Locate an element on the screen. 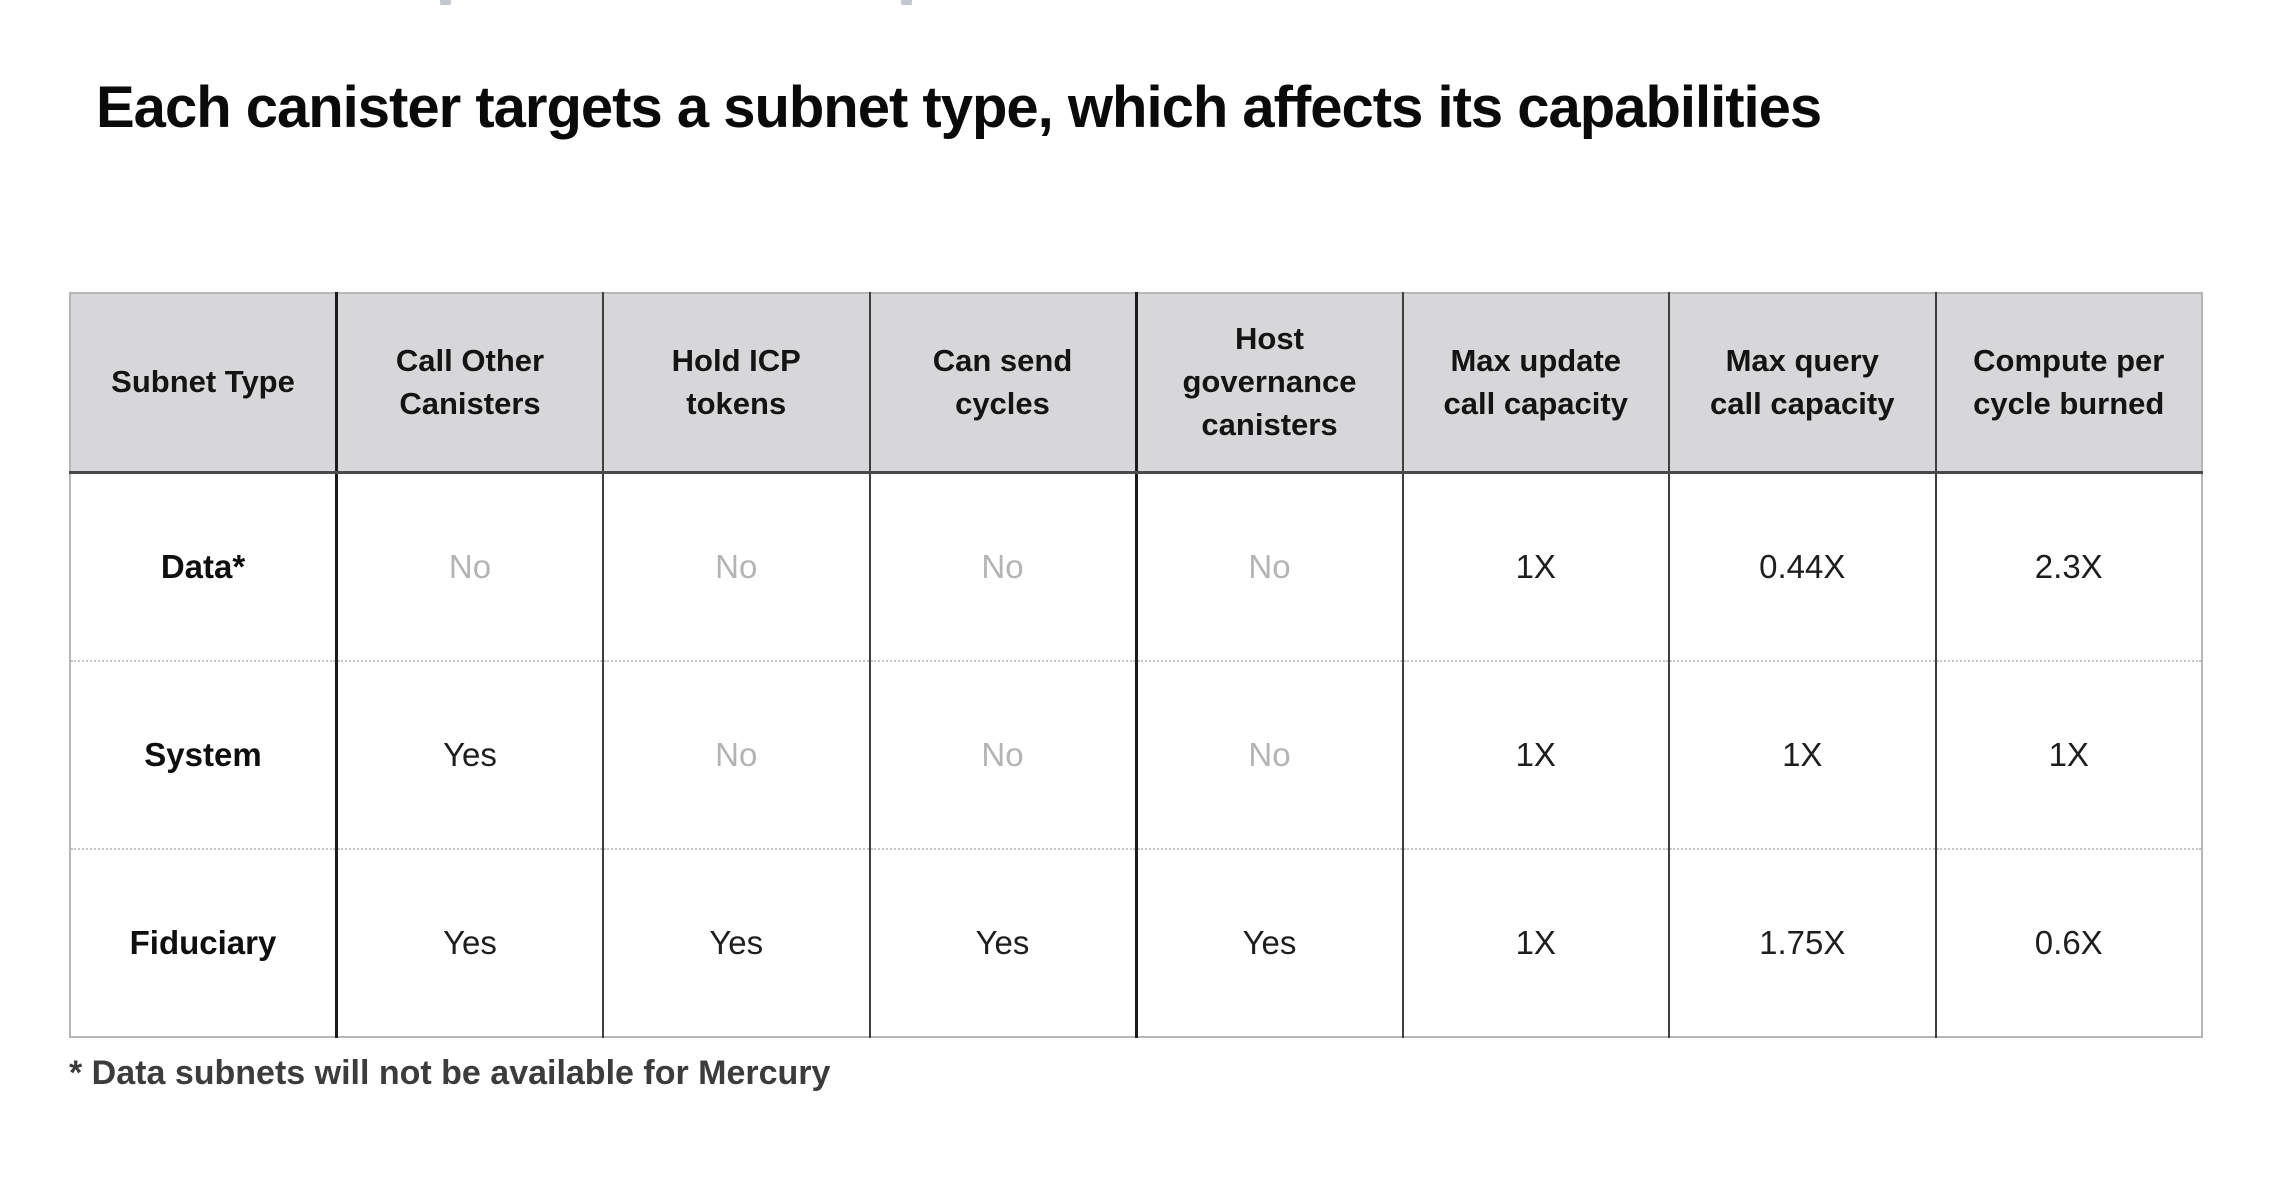 The height and width of the screenshot is (1188, 2270). column-header-max-query: Max query call capacity is located at coordinates (1802, 383).